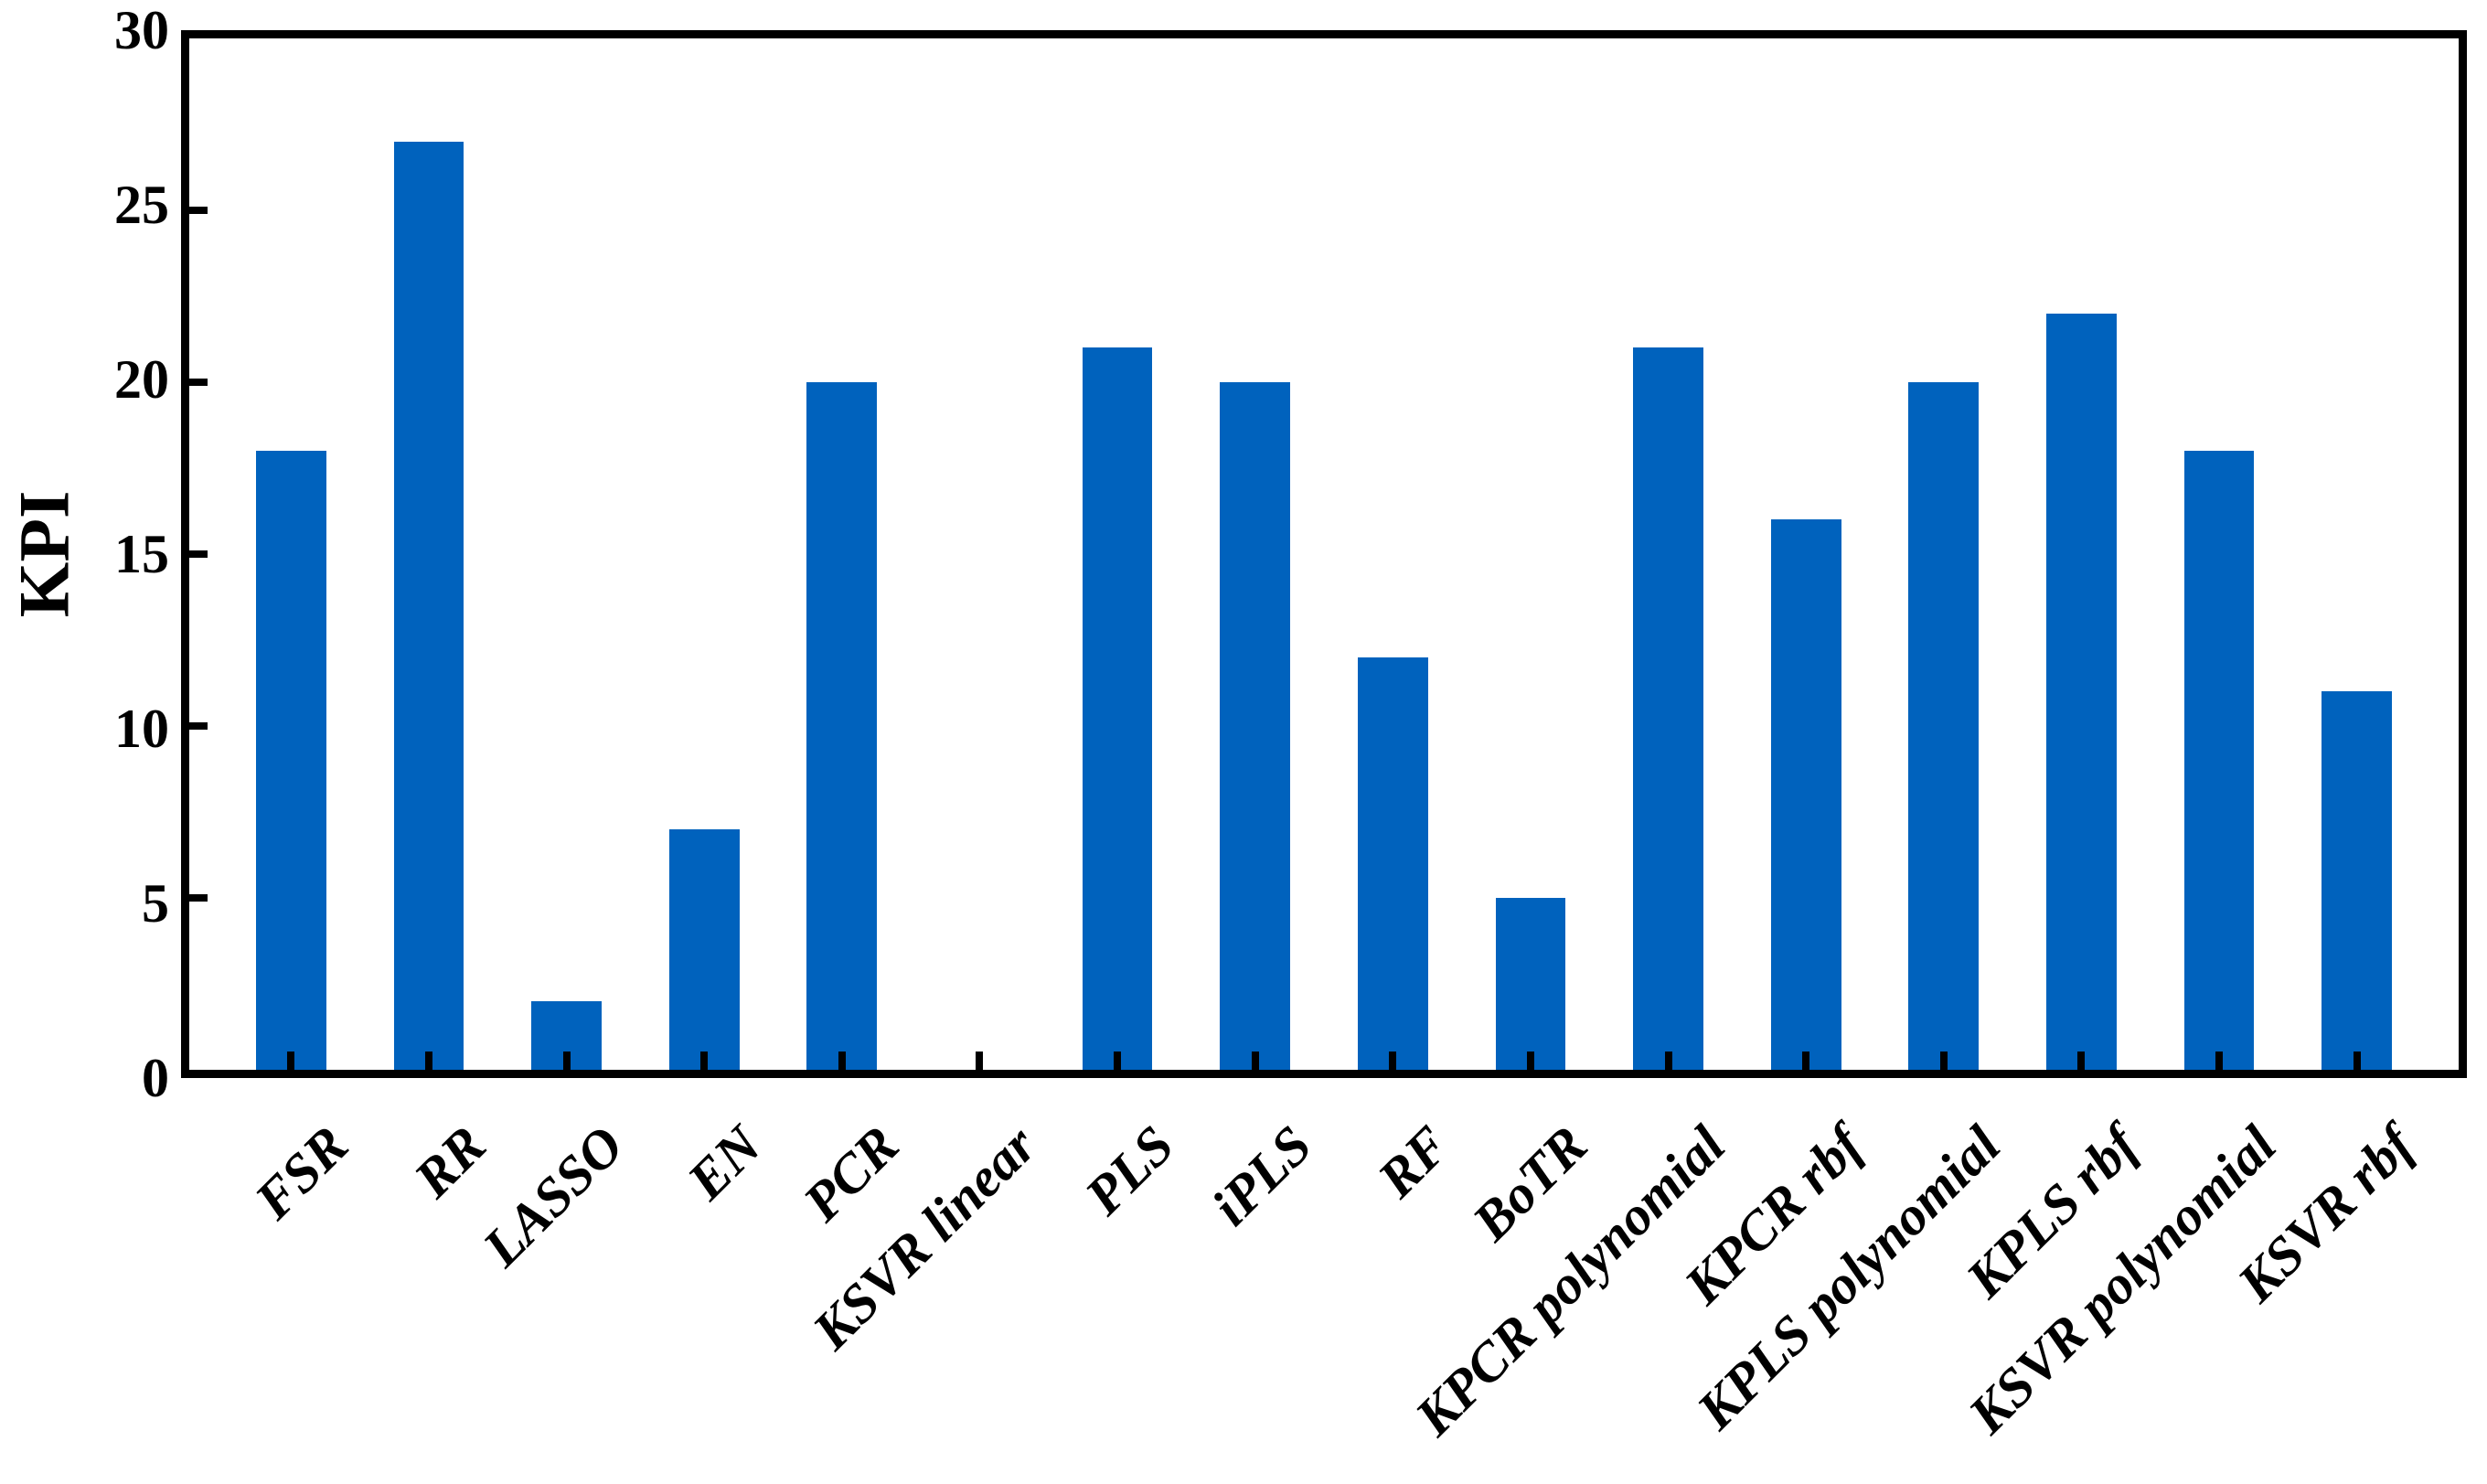 The image size is (2487, 1484). Describe the element at coordinates (300, 1172) in the screenshot. I see `x-tick-label-fsr: FSR` at that location.